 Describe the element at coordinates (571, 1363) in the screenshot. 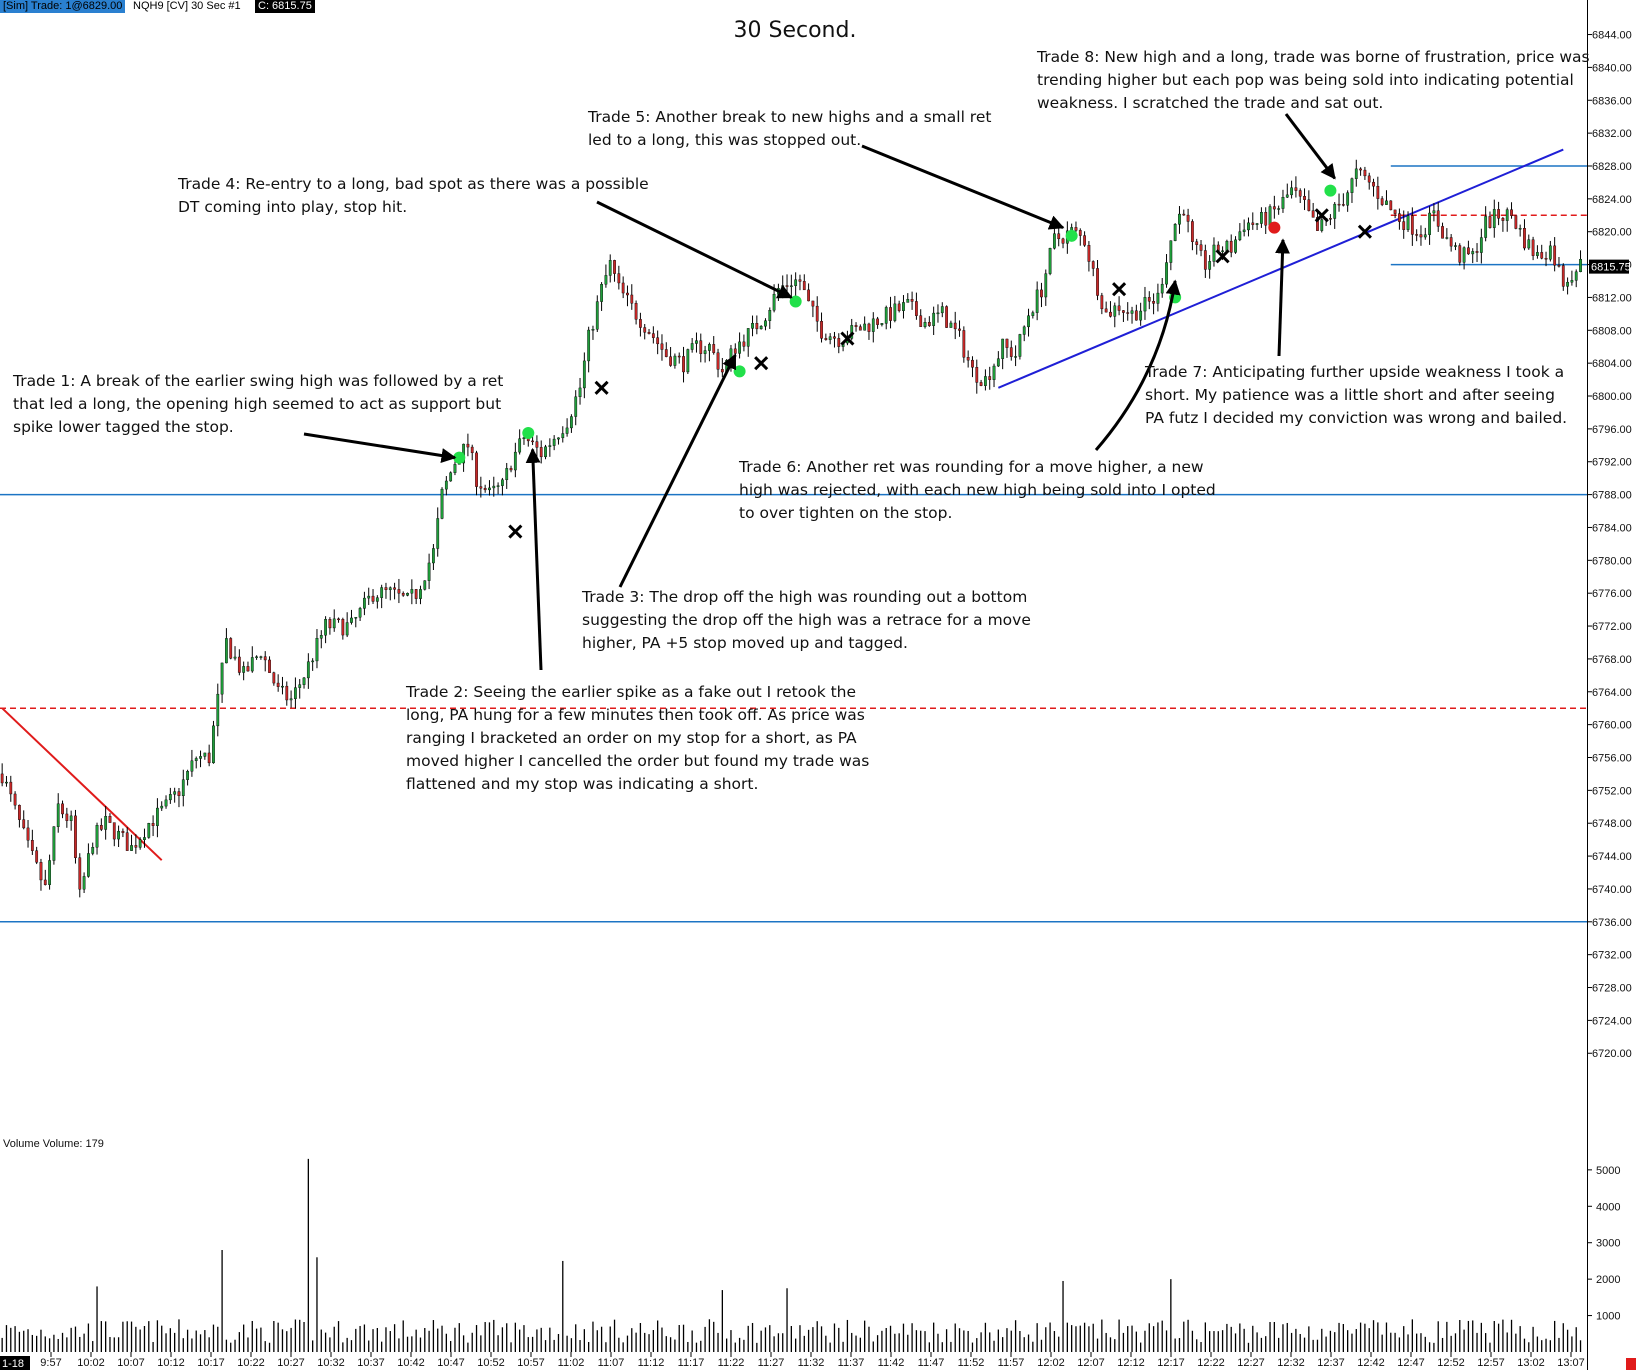

I see `time-tick-label: 11:02` at that location.